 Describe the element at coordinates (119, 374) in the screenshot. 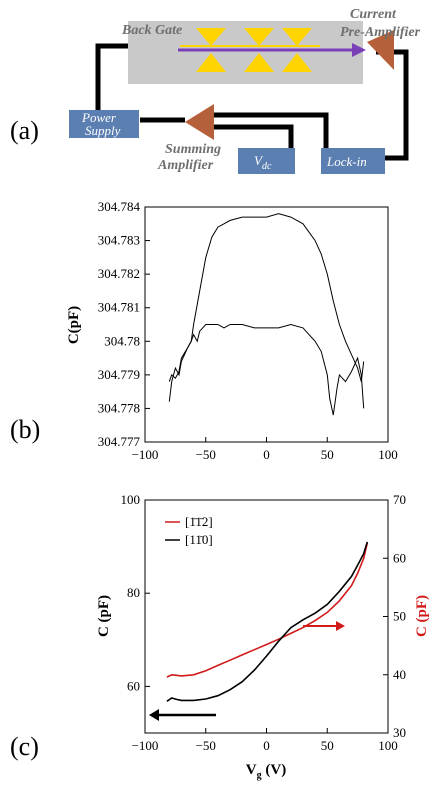

I see `chart-b-ytick-label: 304.779` at that location.